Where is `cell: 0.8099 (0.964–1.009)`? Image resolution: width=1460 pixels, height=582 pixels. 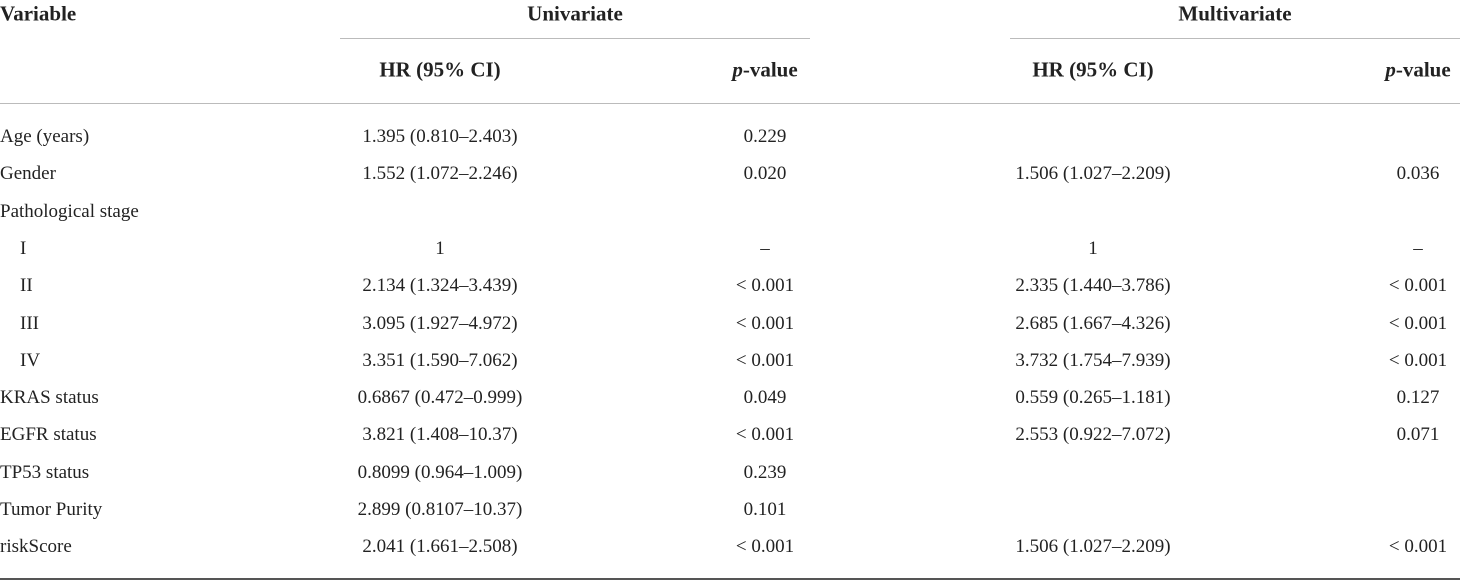 cell: 0.8099 (0.964–1.009) is located at coordinates (440, 472).